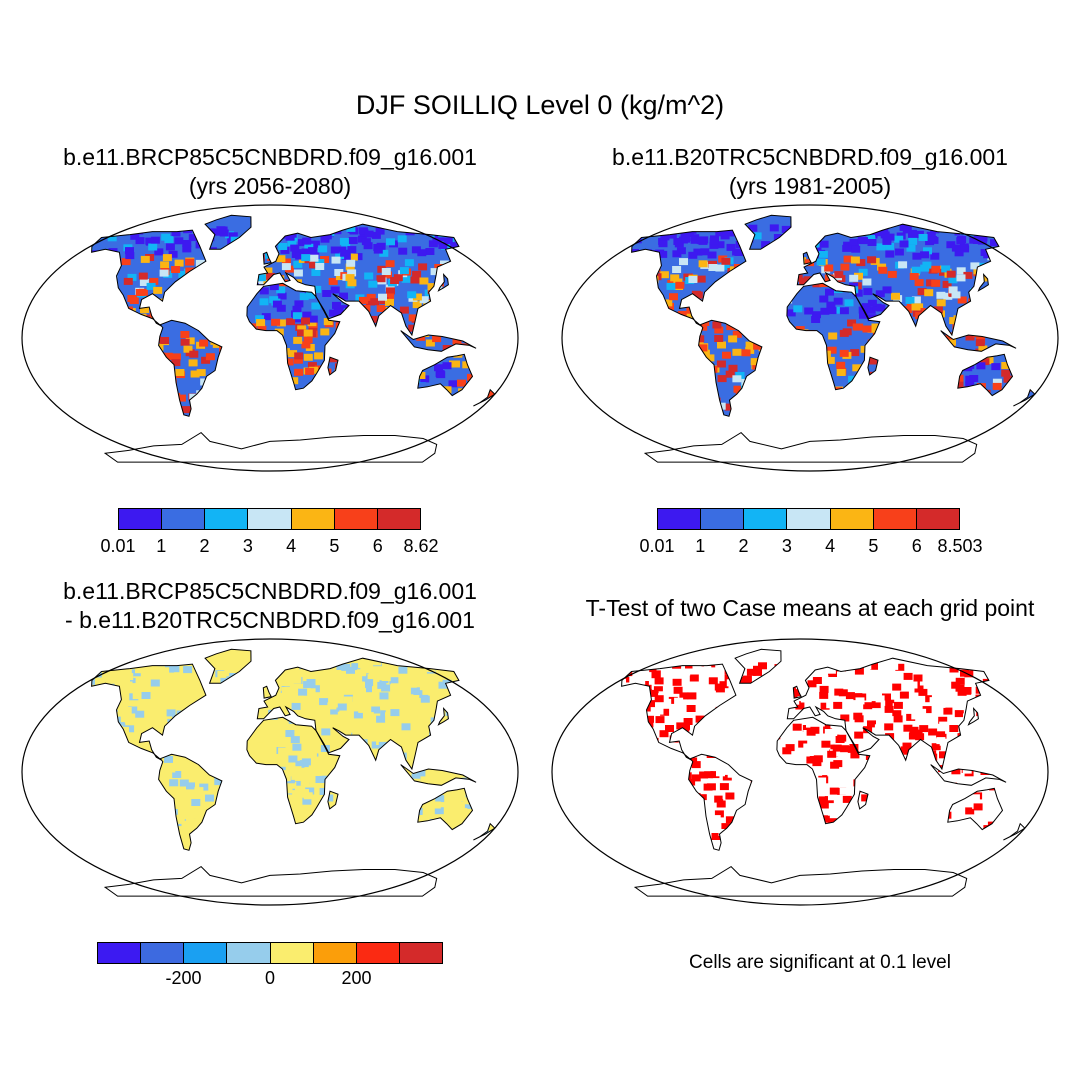 The width and height of the screenshot is (1080, 1080). I want to click on panel-3-case-name: b.e11.BRCP85C5CNBDRD.f09_g16.001, so click(270, 591).